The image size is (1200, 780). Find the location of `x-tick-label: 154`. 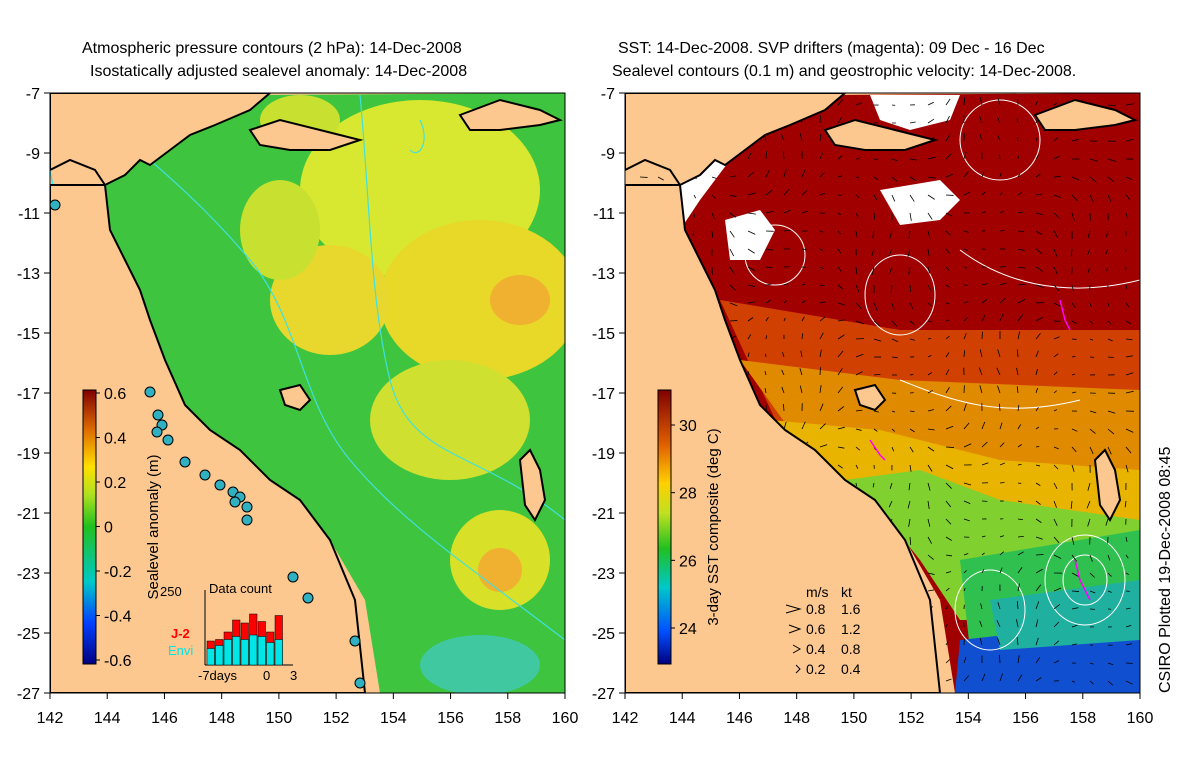

x-tick-label: 154 is located at coordinates (968, 718).